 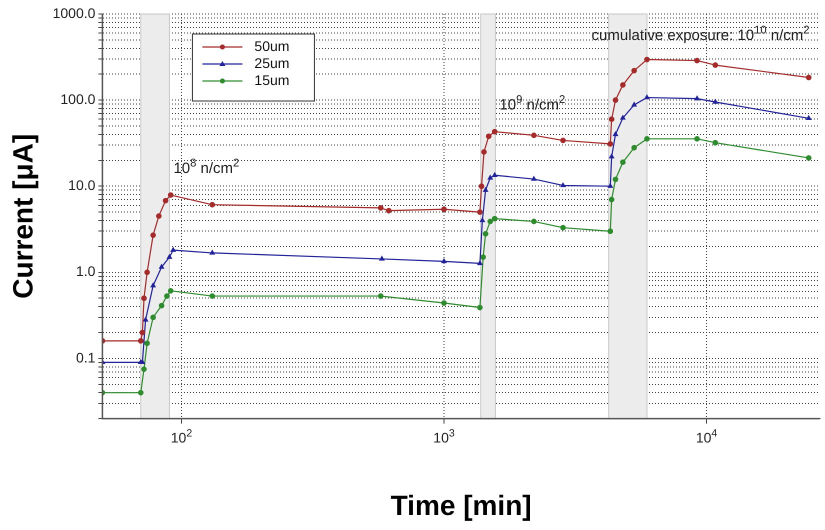 What do you see at coordinates (272, 46) in the screenshot?
I see `legend-label: 50um` at bounding box center [272, 46].